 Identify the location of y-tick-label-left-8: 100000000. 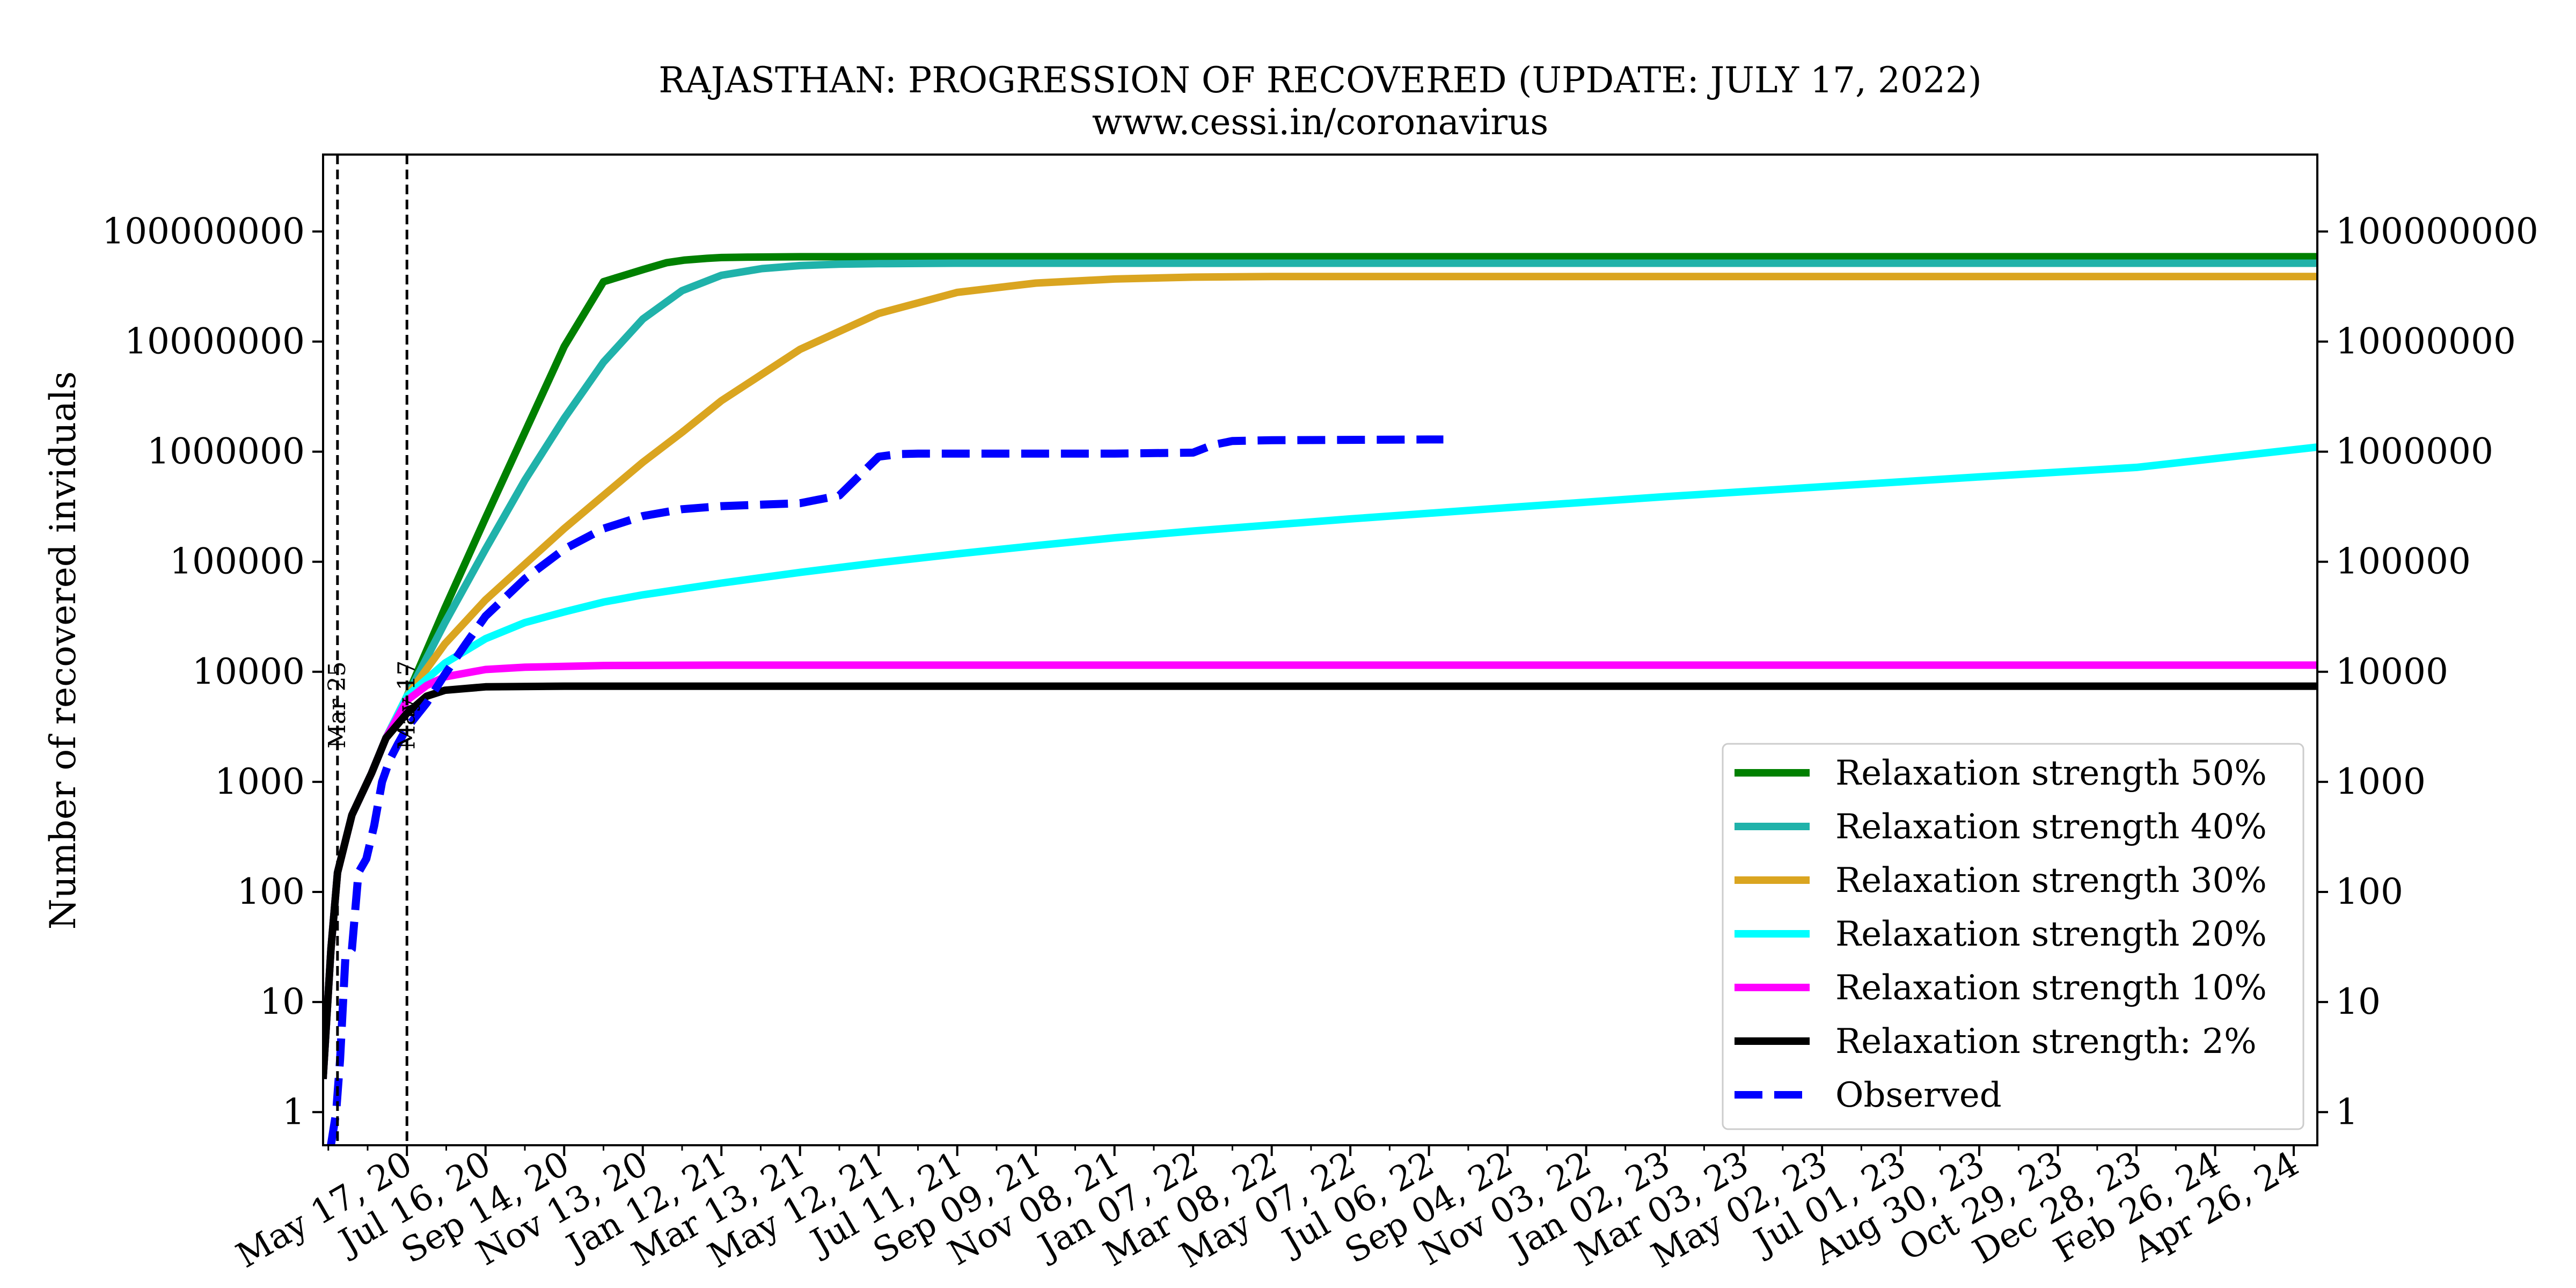
(203, 231).